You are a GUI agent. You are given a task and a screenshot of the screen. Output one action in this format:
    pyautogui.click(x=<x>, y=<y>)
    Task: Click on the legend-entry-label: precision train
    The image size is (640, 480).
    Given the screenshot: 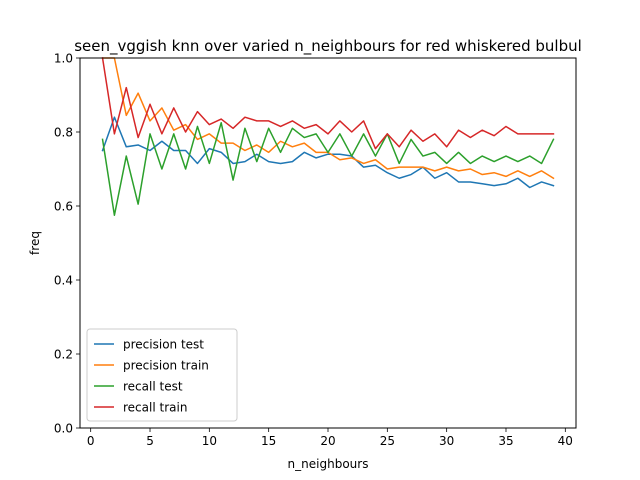 What is the action you would take?
    pyautogui.click(x=166, y=366)
    